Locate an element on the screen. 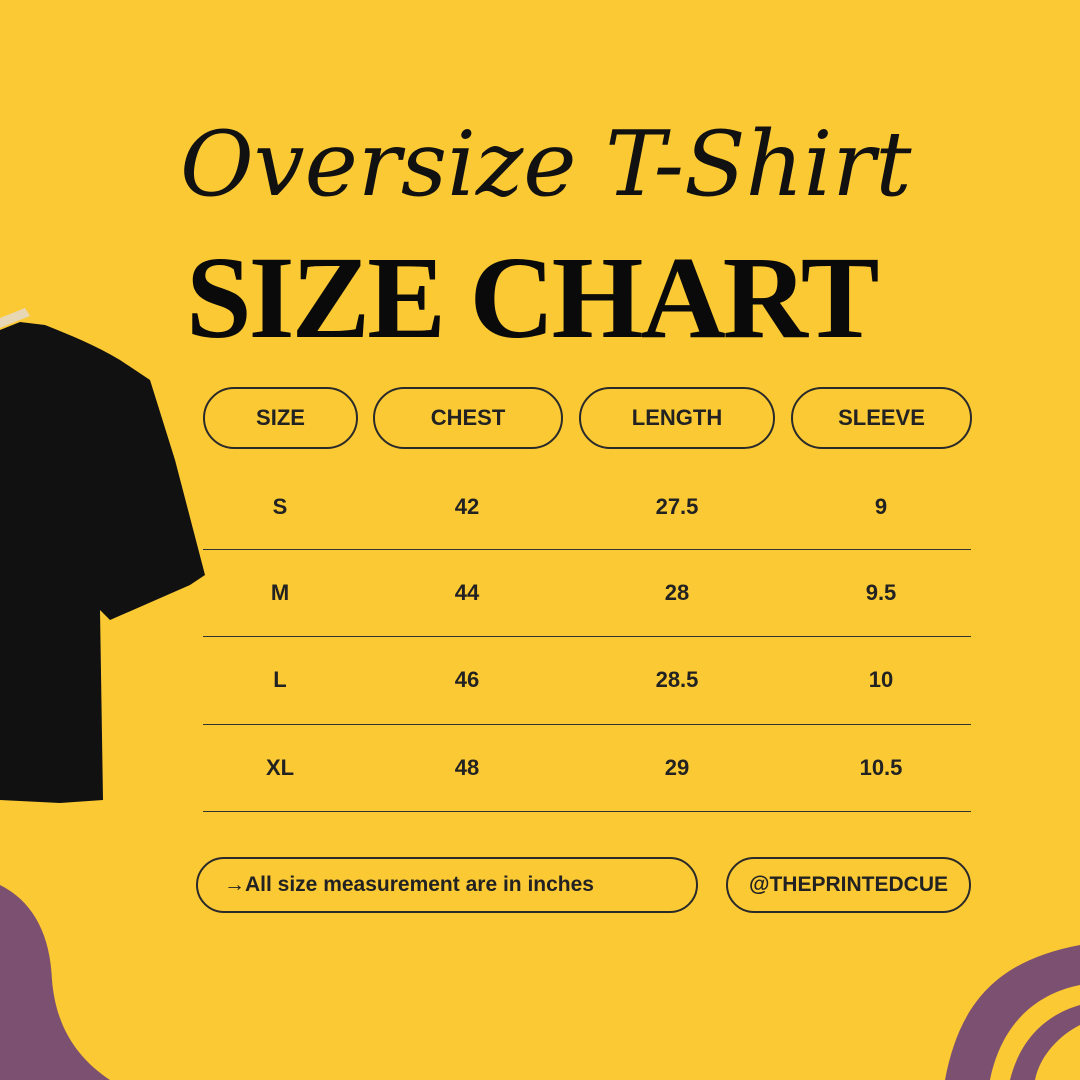 The width and height of the screenshot is (1080, 1080). measurement-note: →All size measurement are in inches is located at coordinates (447, 885).